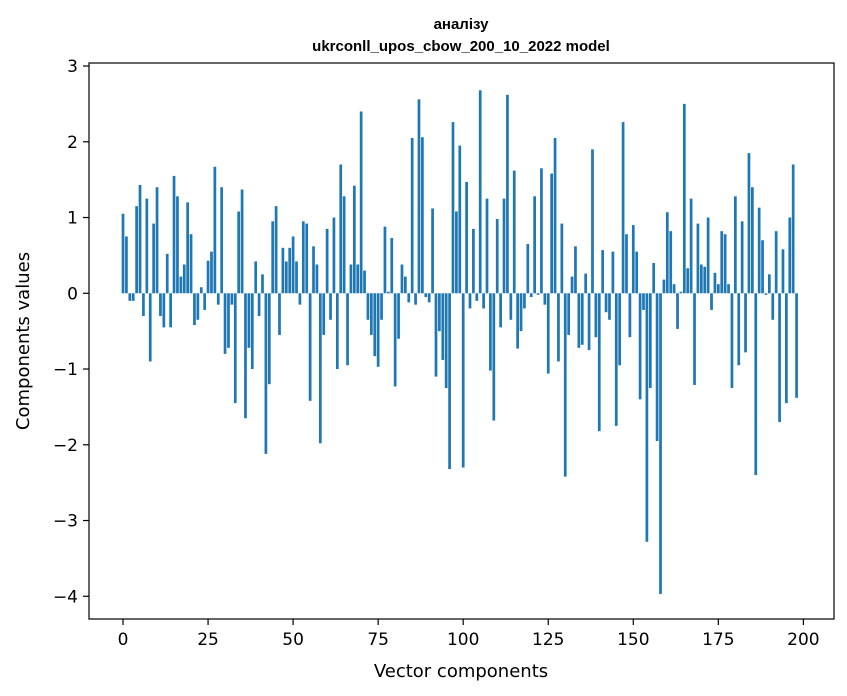 This screenshot has height=696, width=847. What do you see at coordinates (548, 640) in the screenshot?
I see `x-tick-label: 125` at bounding box center [548, 640].